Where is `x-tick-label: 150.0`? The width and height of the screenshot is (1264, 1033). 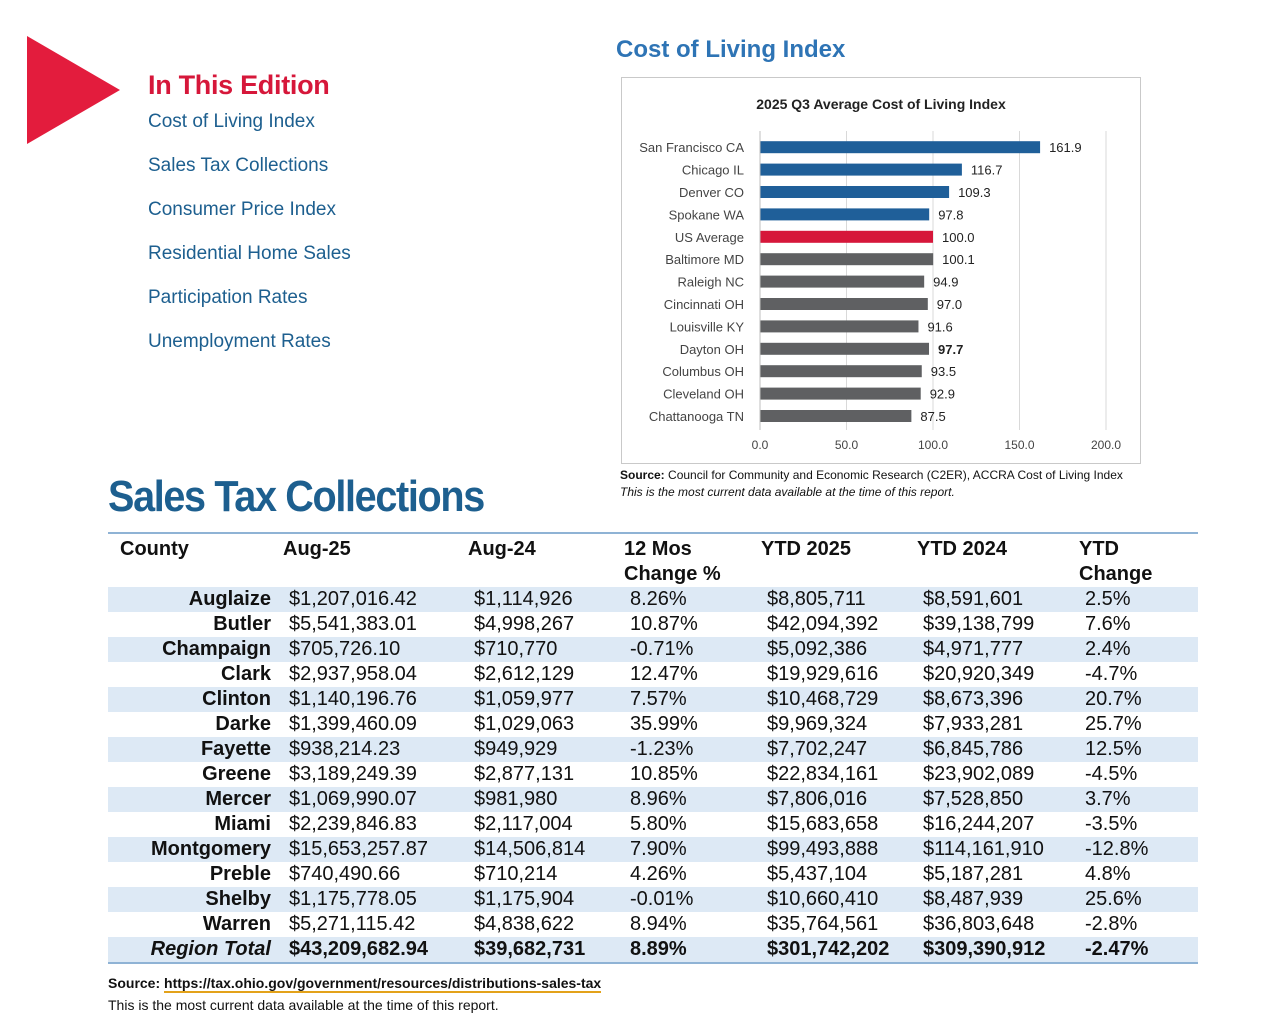
x-tick-label: 150.0 is located at coordinates (1019, 445).